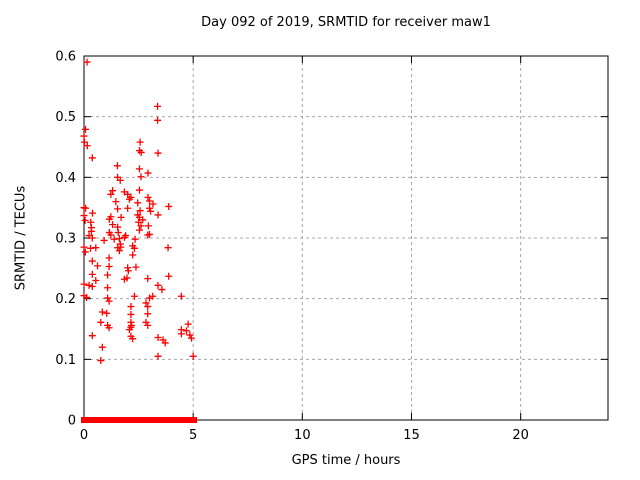 This screenshot has width=640, height=480. Describe the element at coordinates (84, 435) in the screenshot. I see `x-tick-label: 0` at that location.